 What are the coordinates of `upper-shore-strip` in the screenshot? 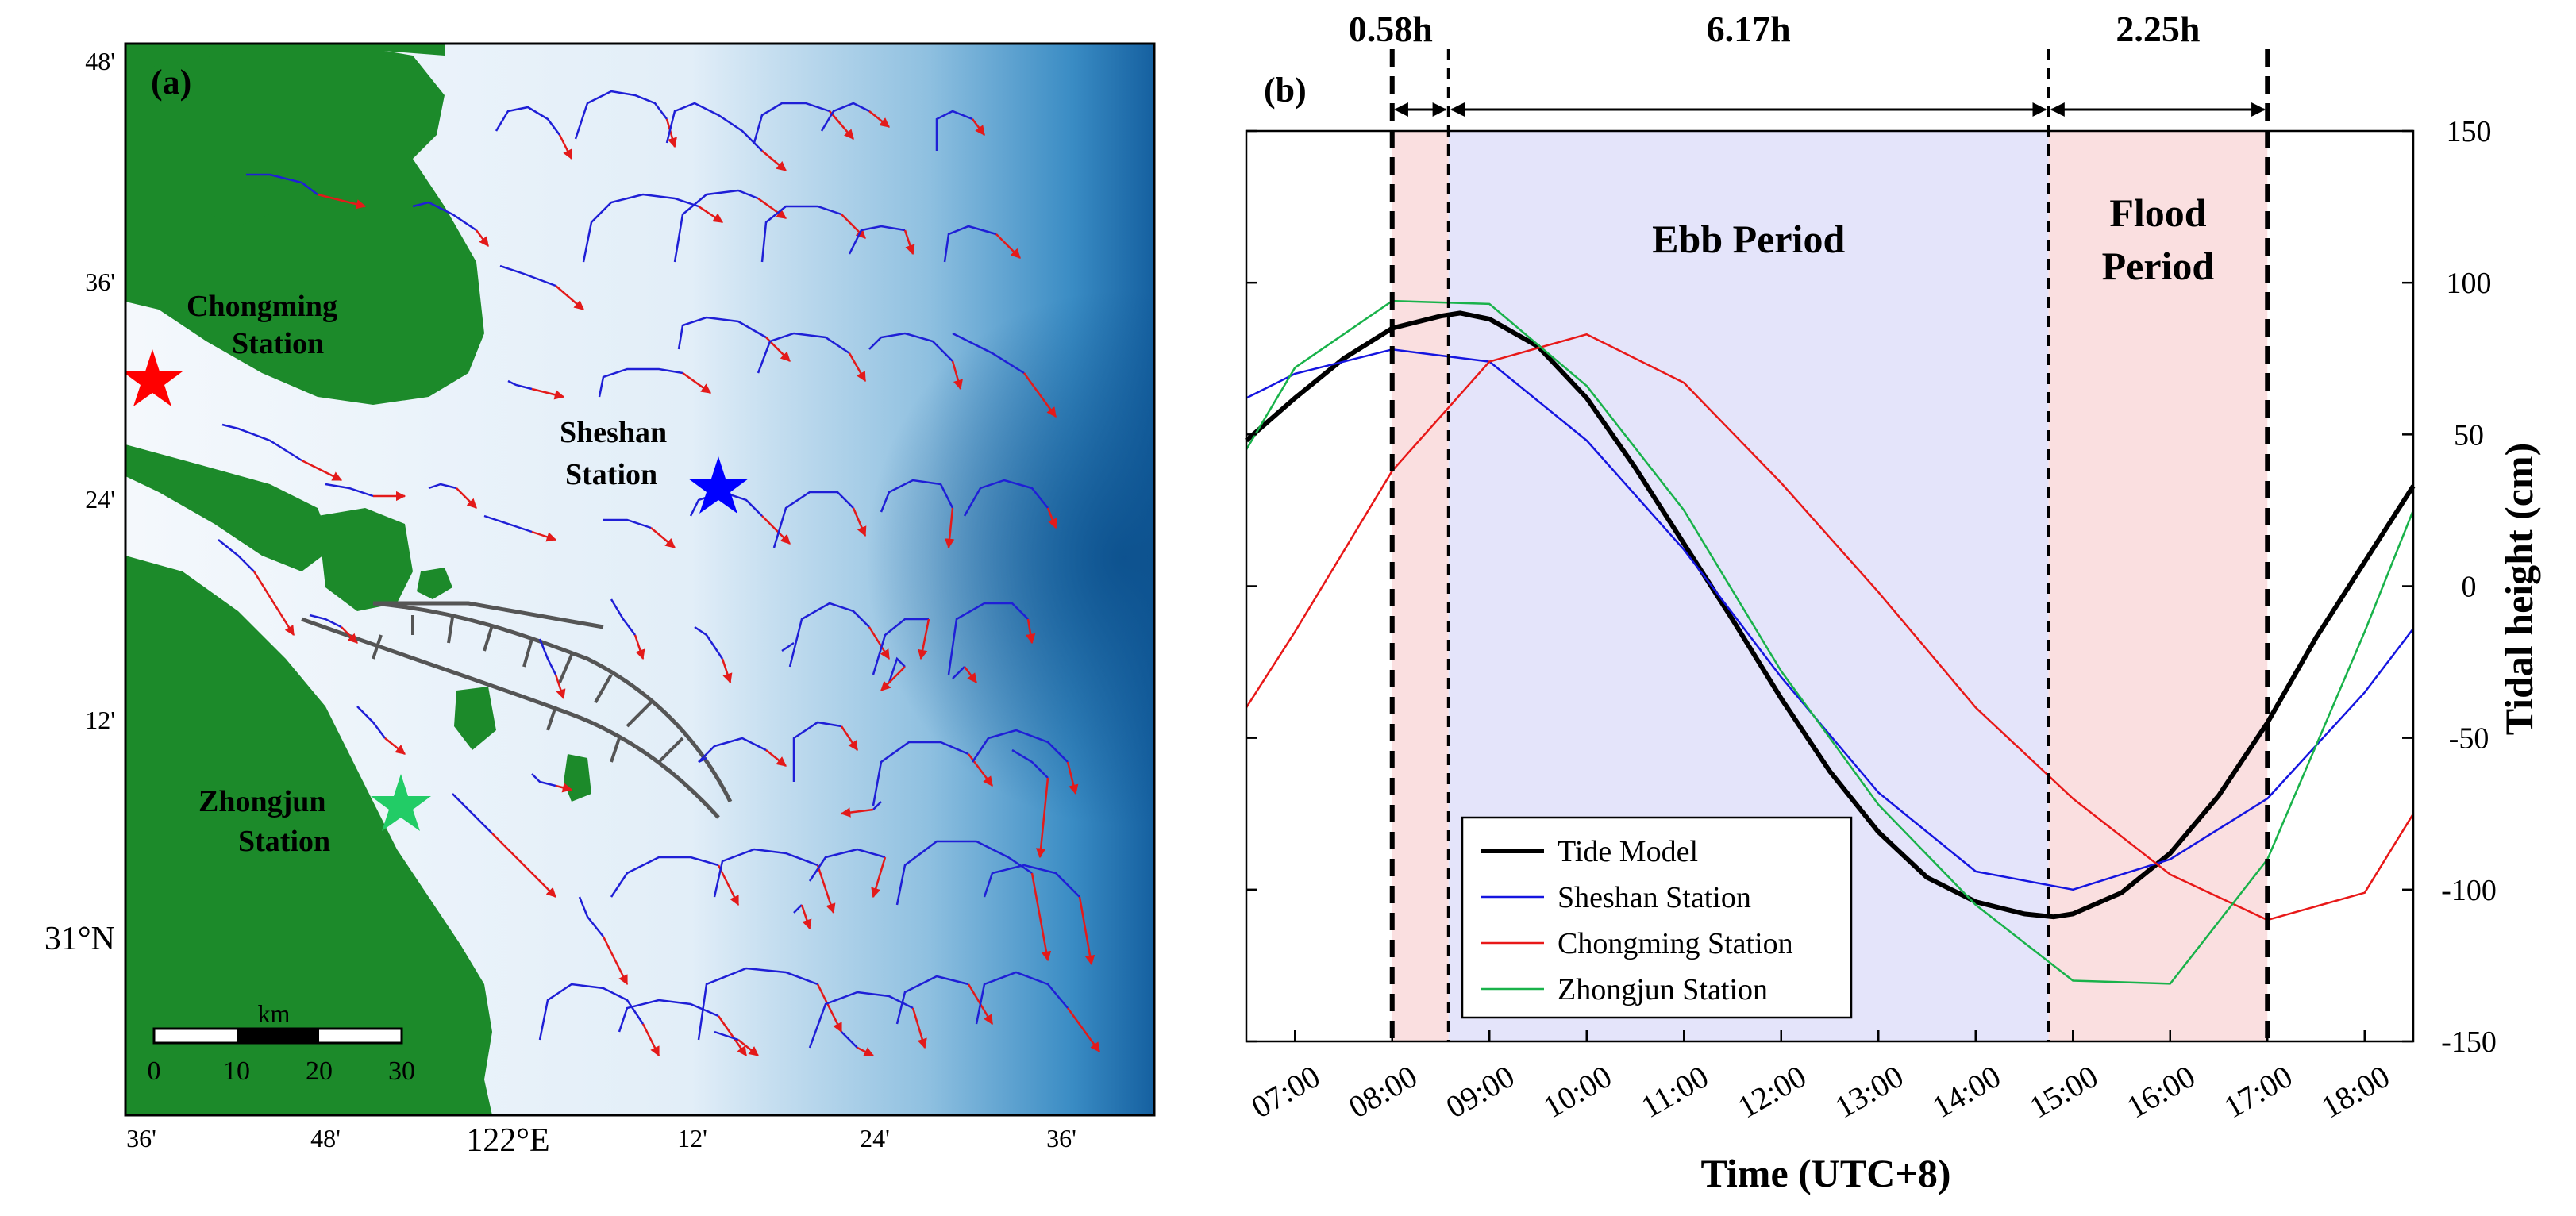 It's located at (285, 57).